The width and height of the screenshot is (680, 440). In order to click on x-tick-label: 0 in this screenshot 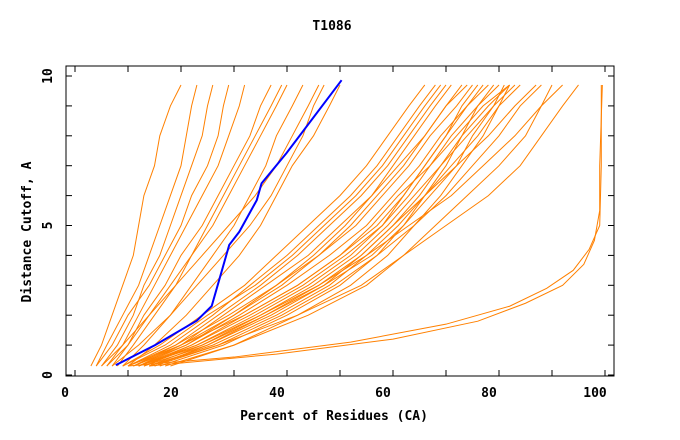, I will do `click(65, 393)`.